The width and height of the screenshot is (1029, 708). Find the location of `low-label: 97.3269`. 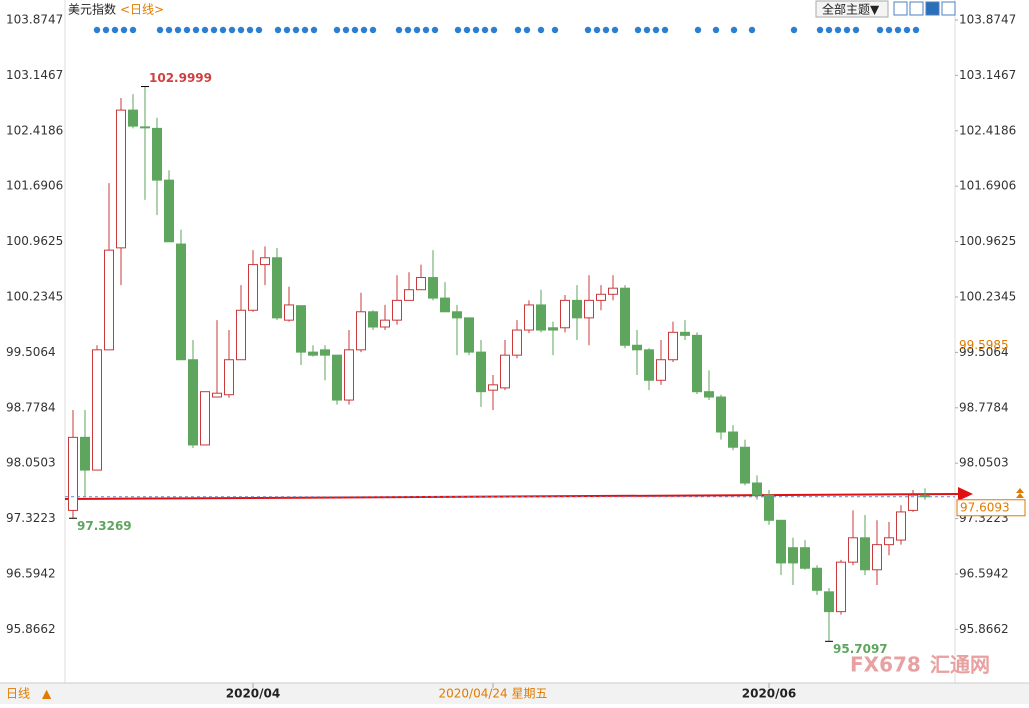

low-label: 97.3269 is located at coordinates (104, 526).